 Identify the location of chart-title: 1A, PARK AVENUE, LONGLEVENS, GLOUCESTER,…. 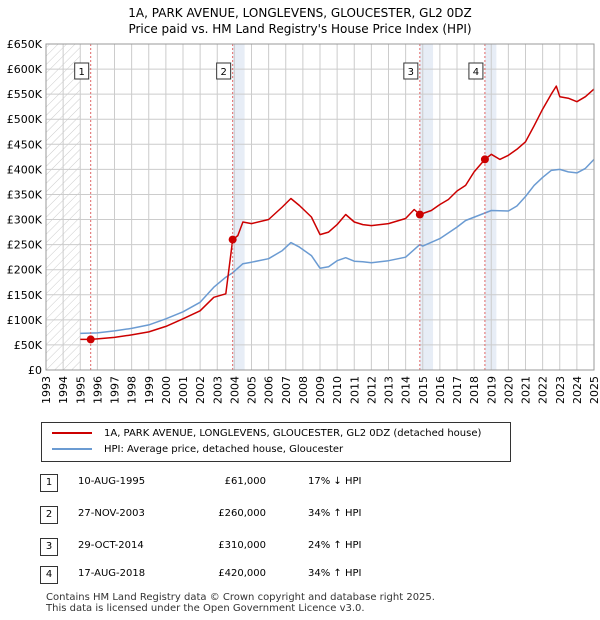
(300, 13).